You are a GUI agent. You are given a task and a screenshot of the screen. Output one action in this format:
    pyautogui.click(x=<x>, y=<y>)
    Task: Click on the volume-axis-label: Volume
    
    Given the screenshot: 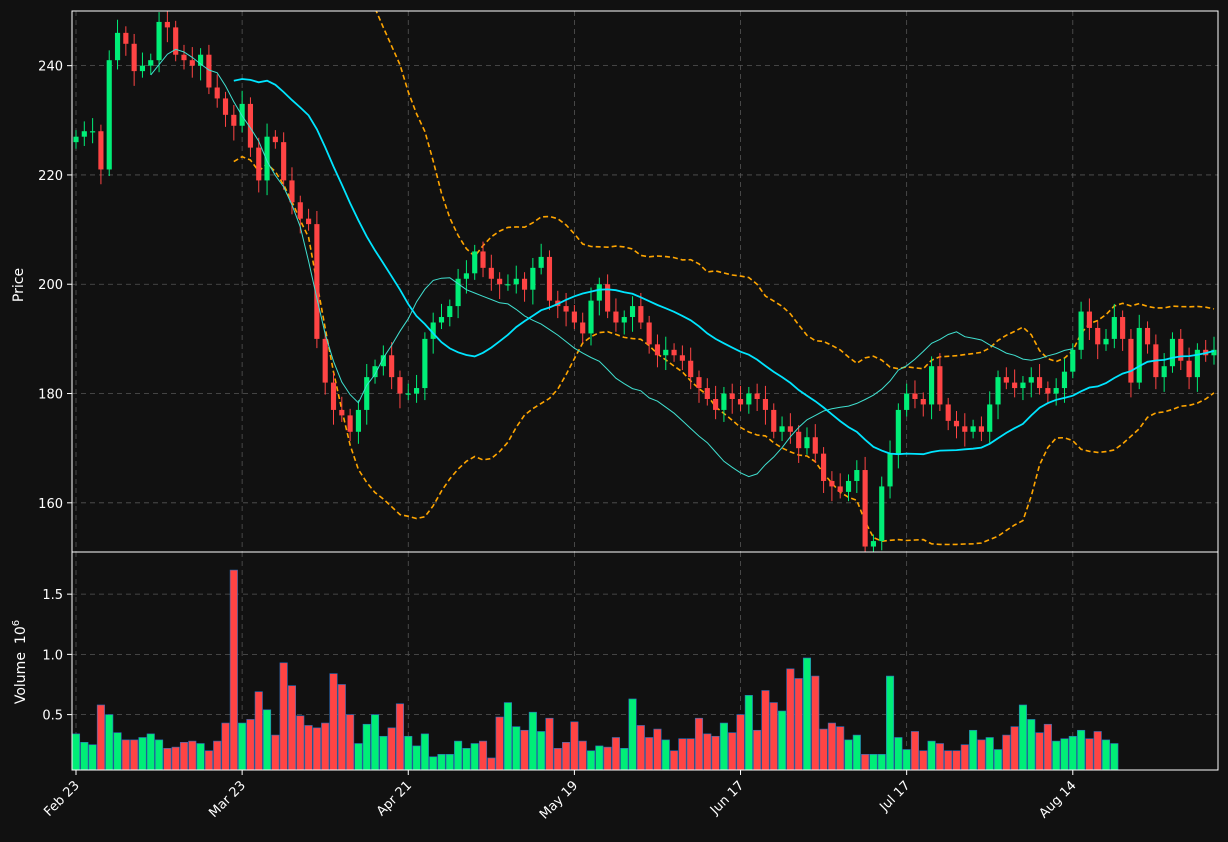 What is the action you would take?
    pyautogui.click(x=21, y=678)
    